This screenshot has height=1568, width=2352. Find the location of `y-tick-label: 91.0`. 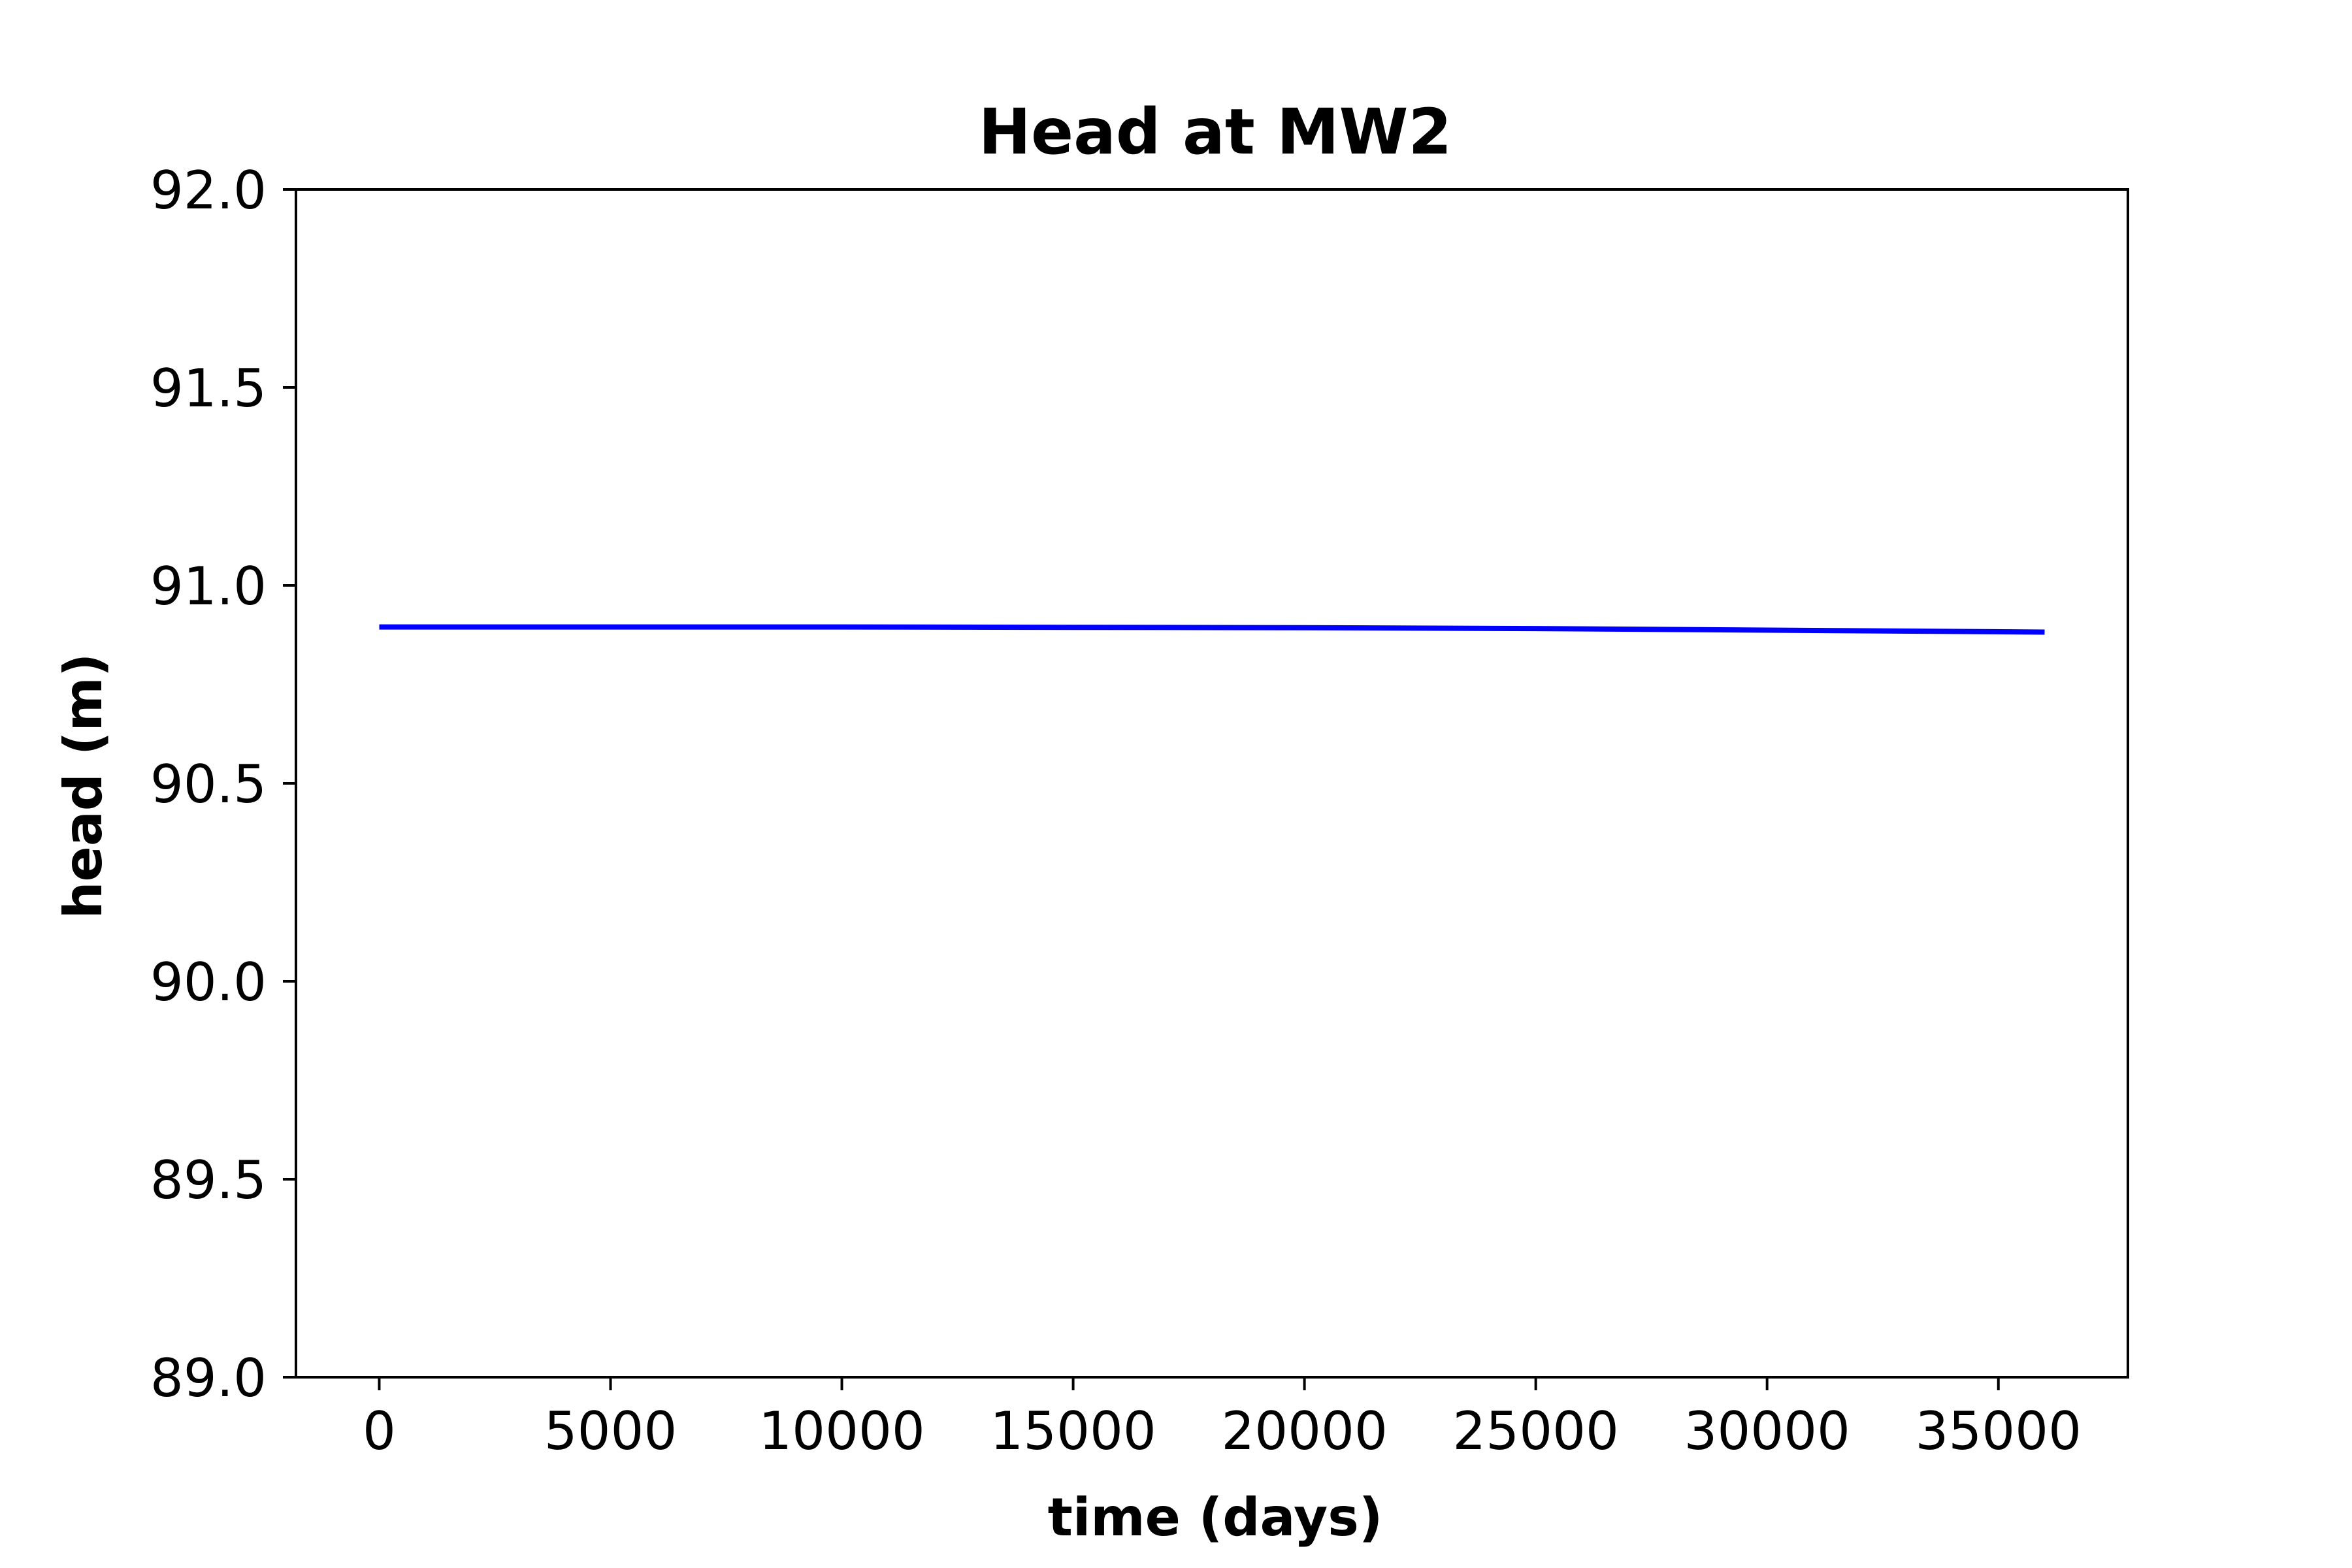

y-tick-label: 91.0 is located at coordinates (208, 586).